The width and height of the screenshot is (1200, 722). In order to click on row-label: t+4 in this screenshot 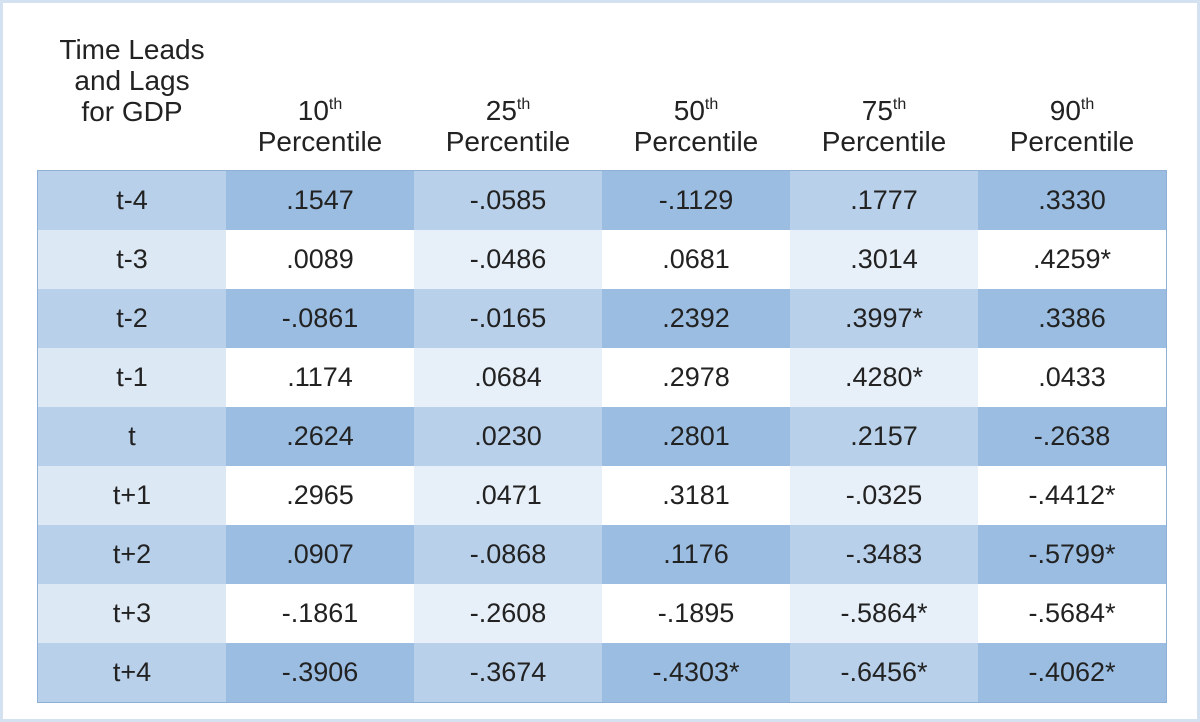, I will do `click(132, 672)`.